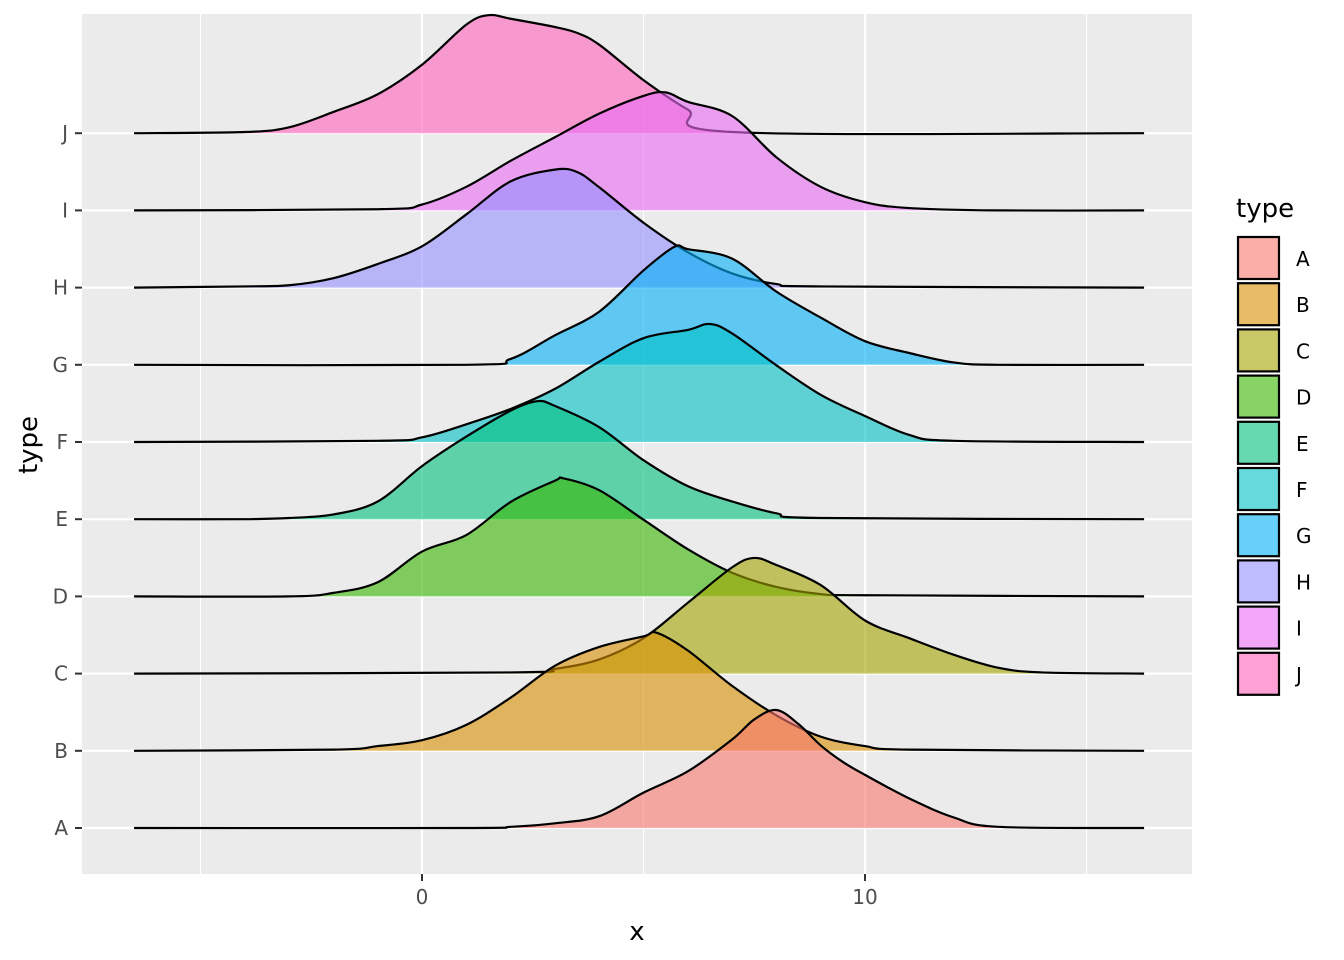 Image resolution: width=1344 pixels, height=960 pixels. What do you see at coordinates (1303, 259) in the screenshot?
I see `legend-label: A` at bounding box center [1303, 259].